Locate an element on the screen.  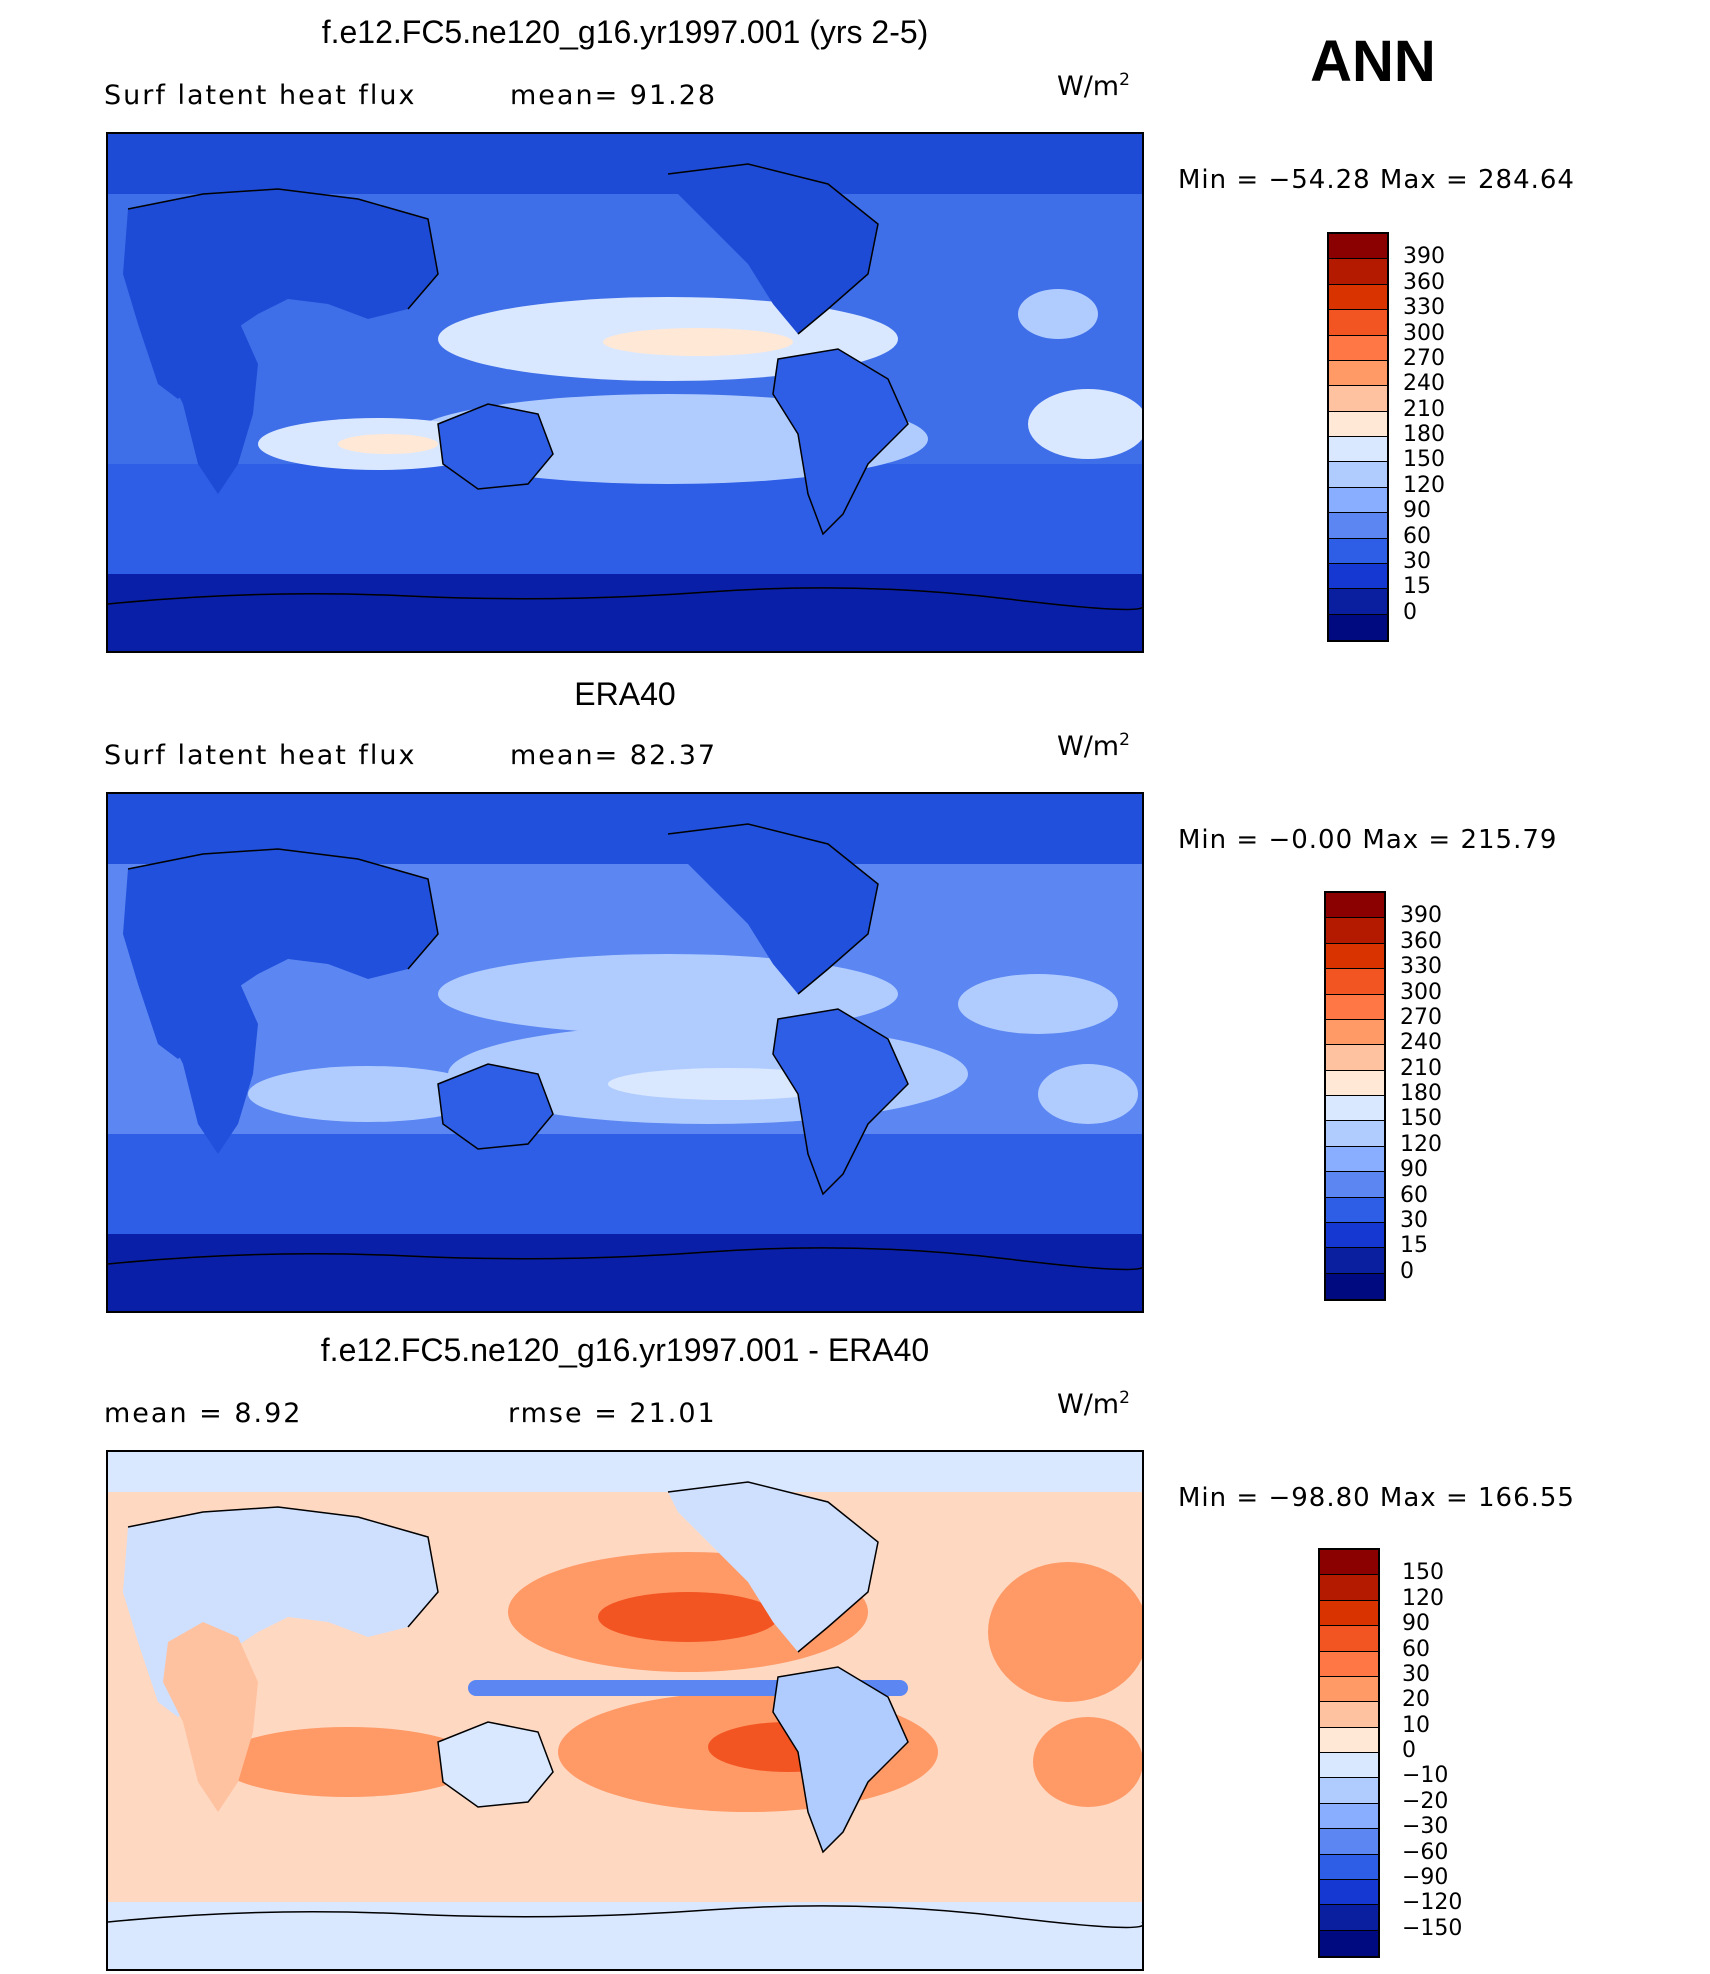
season-label: ANN is located at coordinates (1373, 61).